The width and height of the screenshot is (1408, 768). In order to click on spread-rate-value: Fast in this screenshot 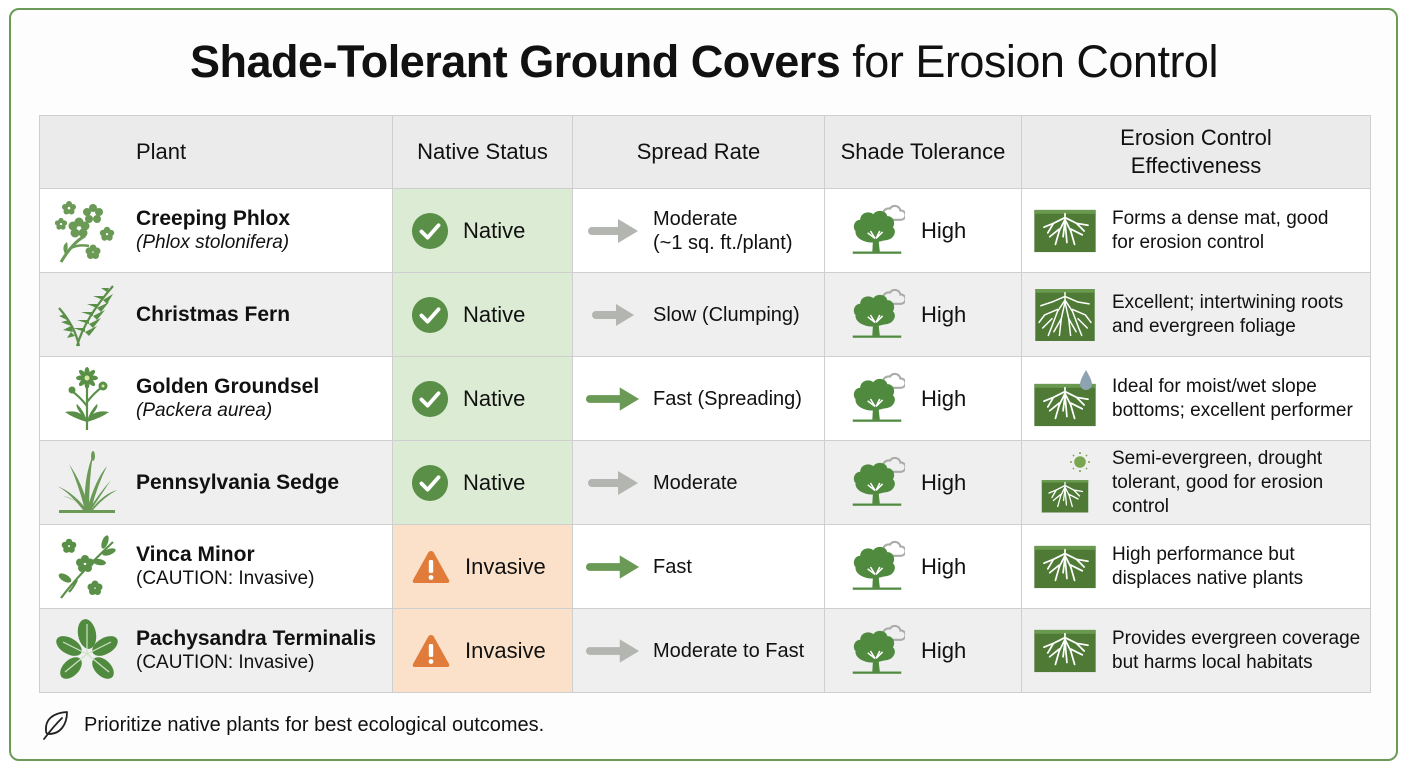, I will do `click(672, 566)`.